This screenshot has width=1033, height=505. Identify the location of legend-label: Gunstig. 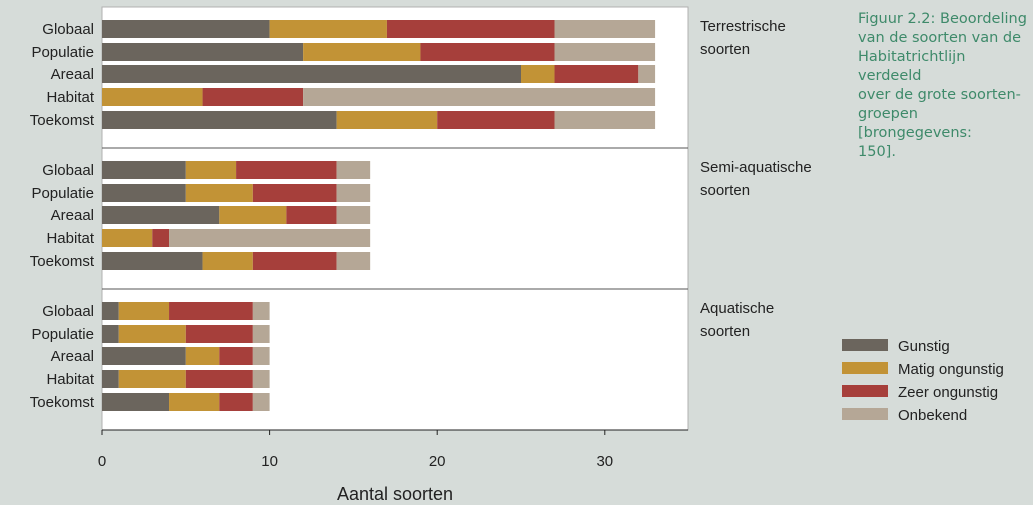
(924, 346).